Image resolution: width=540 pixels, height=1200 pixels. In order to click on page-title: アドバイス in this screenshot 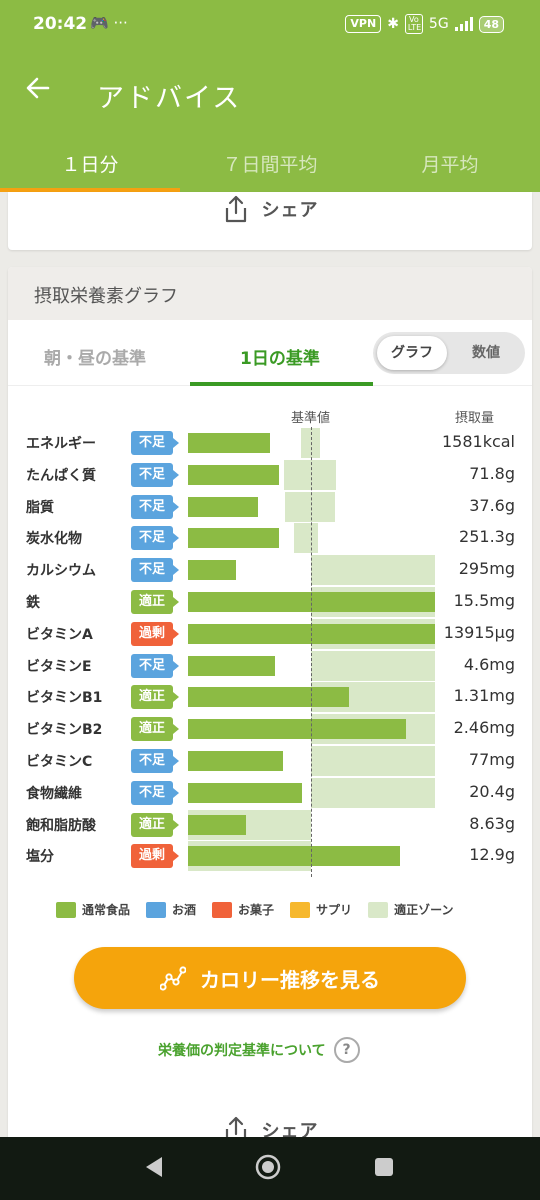, I will do `click(169, 98)`.